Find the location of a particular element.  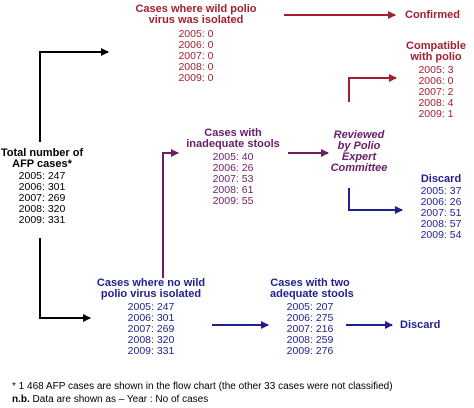

two-adequate-title-1: Cases with two is located at coordinates (310, 283).